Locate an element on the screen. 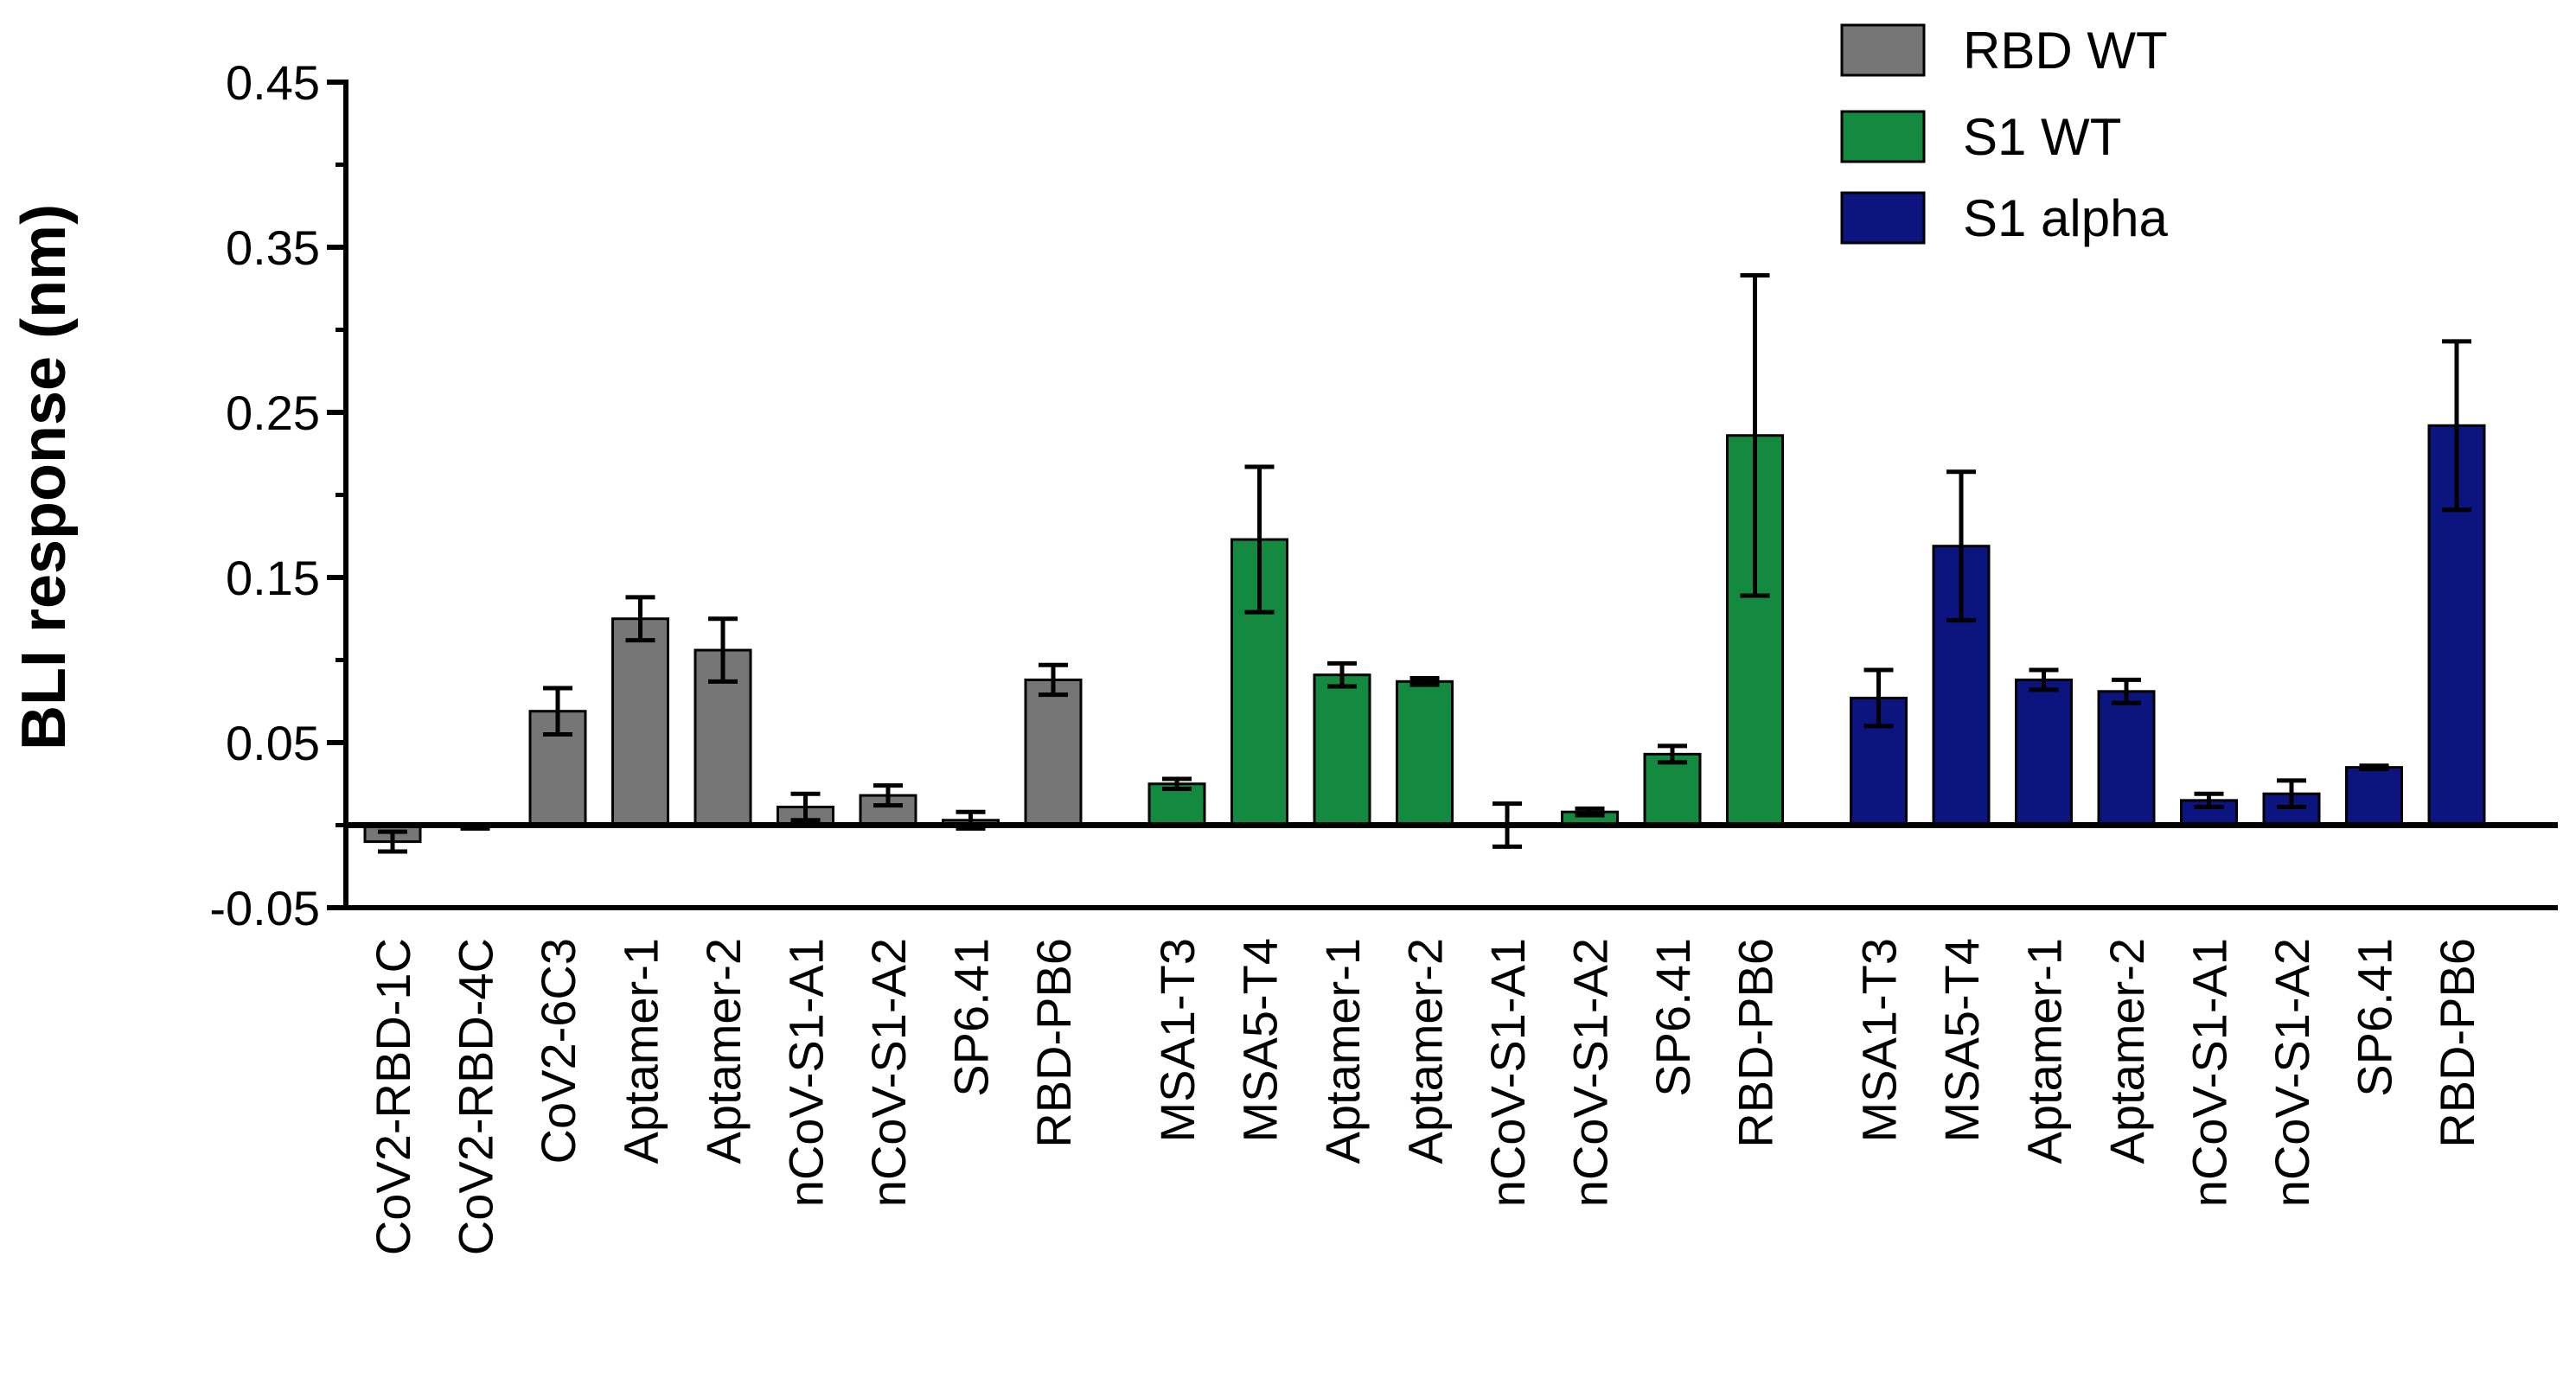 The width and height of the screenshot is (2576, 1397). y-tick-label: 0.35 is located at coordinates (273, 247).